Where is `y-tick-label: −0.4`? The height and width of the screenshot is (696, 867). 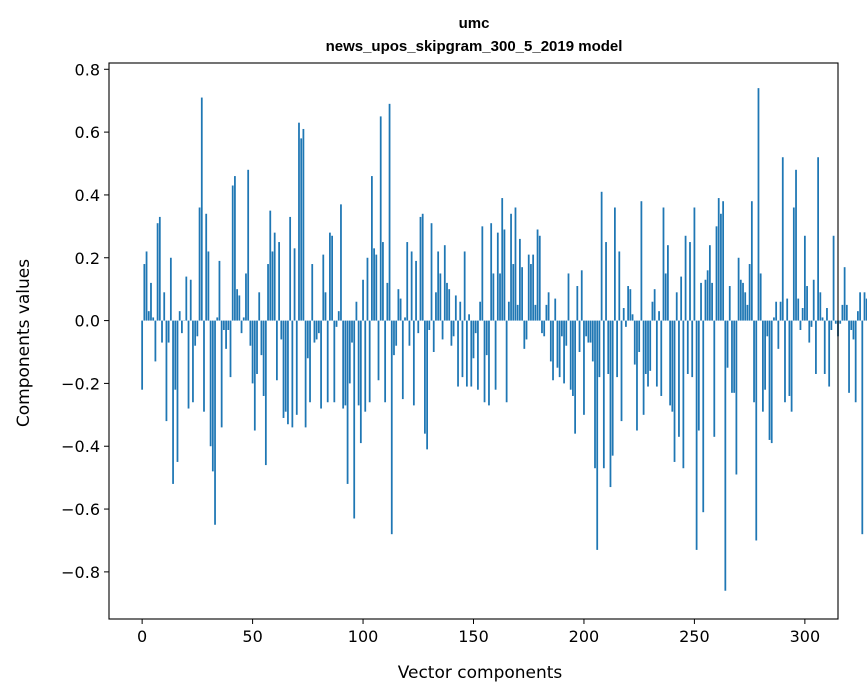 y-tick-label: −0.4 is located at coordinates (80, 446).